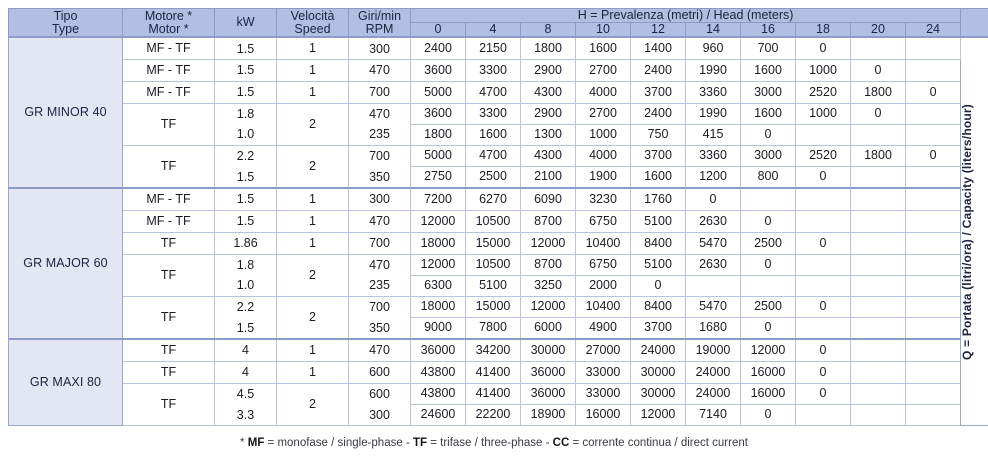  I want to click on capacity-value: 18900, so click(548, 415).